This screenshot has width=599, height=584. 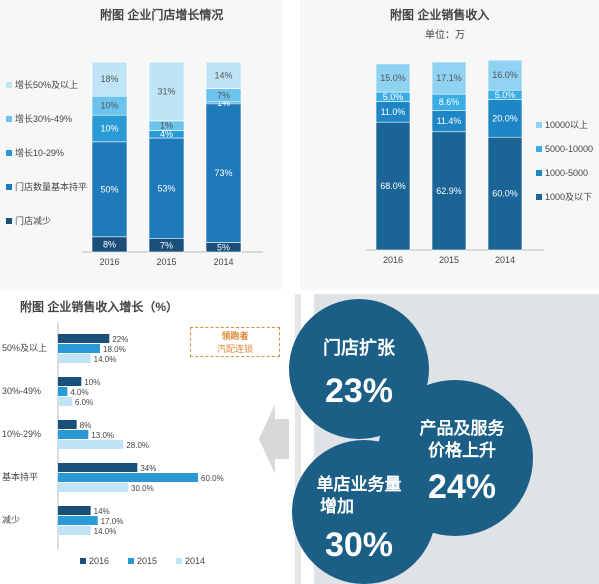 What do you see at coordinates (195, 561) in the screenshot?
I see `legend-label: 2014` at bounding box center [195, 561].